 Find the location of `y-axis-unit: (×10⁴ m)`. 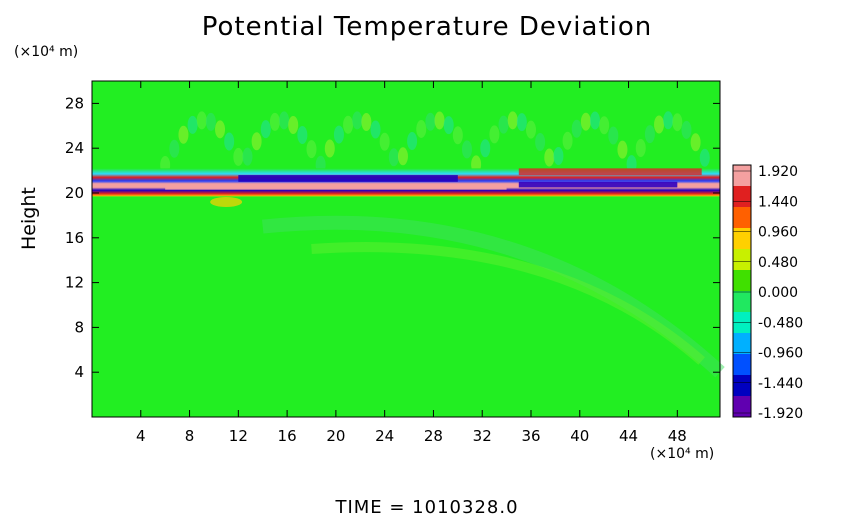

y-axis-unit: (×10⁴ m) is located at coordinates (46, 52).